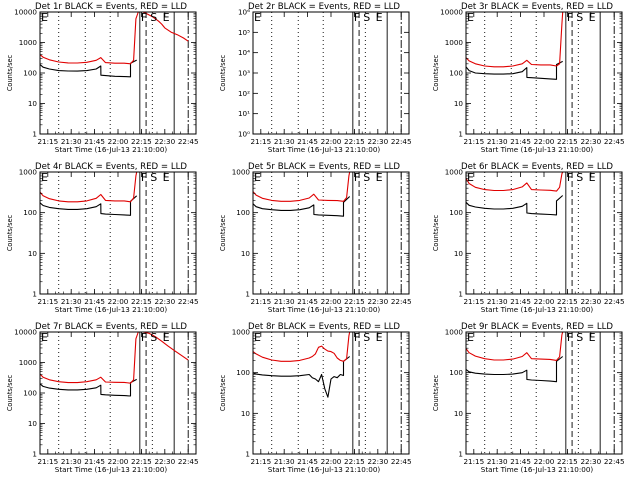  Describe the element at coordinates (244, 93) in the screenshot. I see `y-tick-label: 10²` at that location.